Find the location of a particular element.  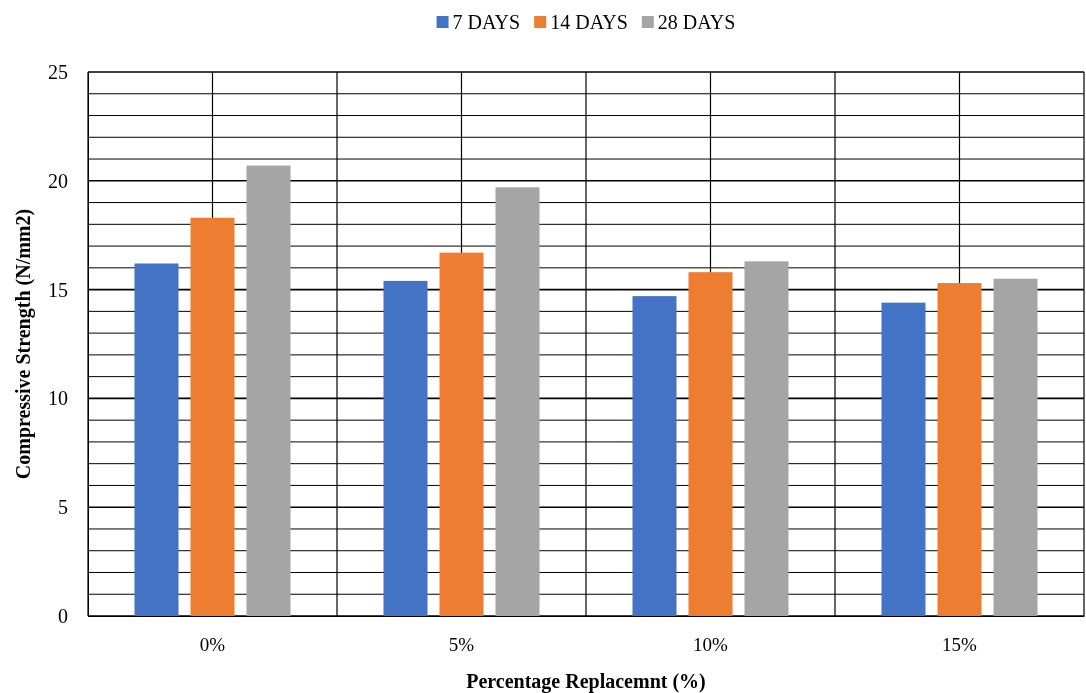

y-axis-title: Compressive Strength (N/mm2) is located at coordinates (23, 344).